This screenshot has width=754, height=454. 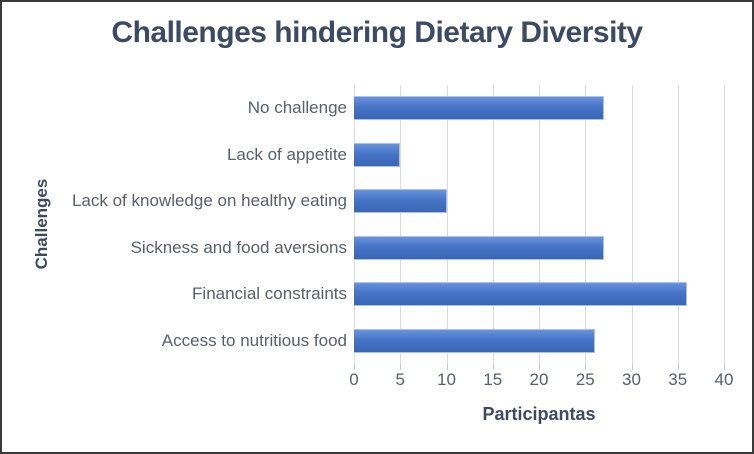 I want to click on x-axis-tick-labels: 0 5 10 15 20 25 30 35 40, so click(x=541, y=381).